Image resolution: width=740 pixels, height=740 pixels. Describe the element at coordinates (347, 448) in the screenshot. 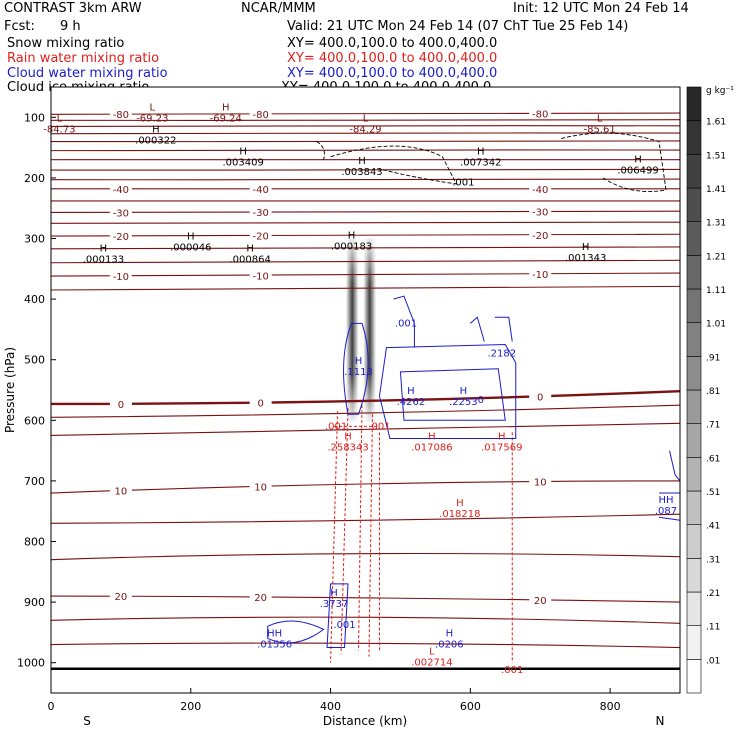

I see `rain-extremum-value: .258343` at that location.